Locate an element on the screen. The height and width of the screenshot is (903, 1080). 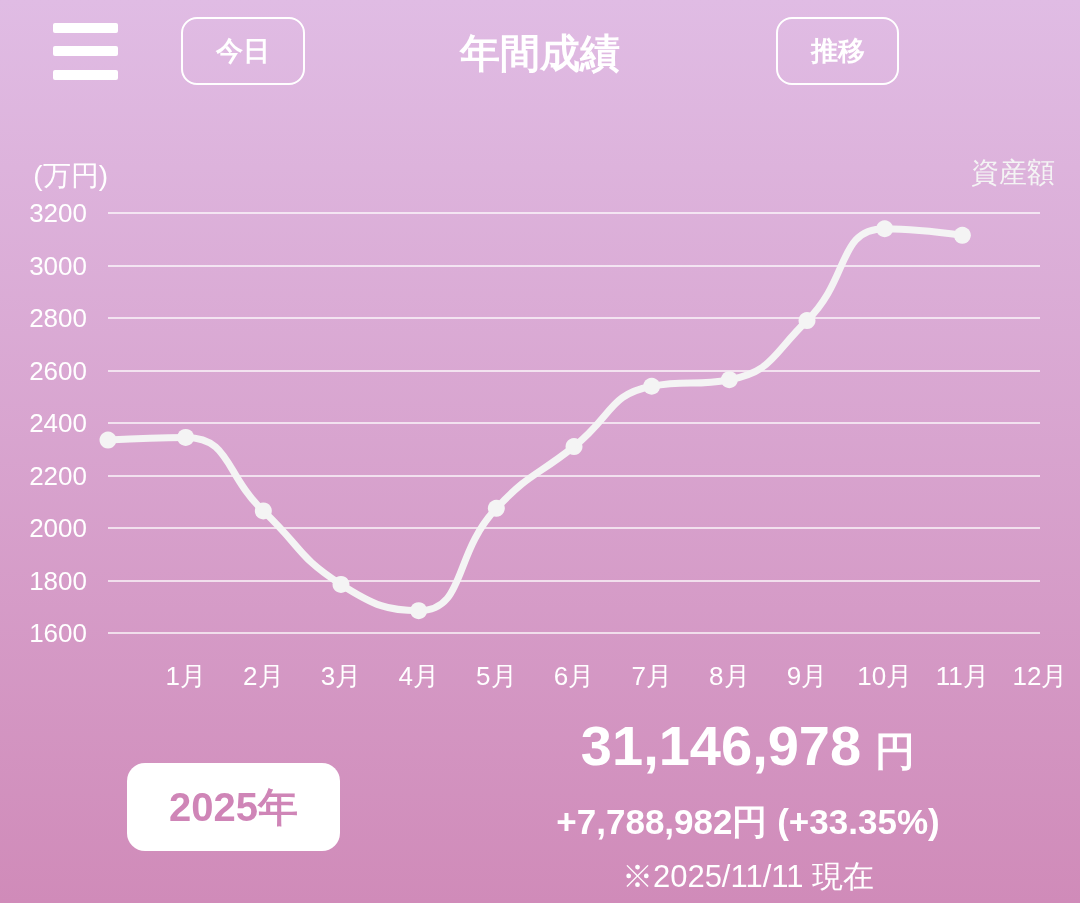
y-tick-label: 2600 is located at coordinates (58, 370).